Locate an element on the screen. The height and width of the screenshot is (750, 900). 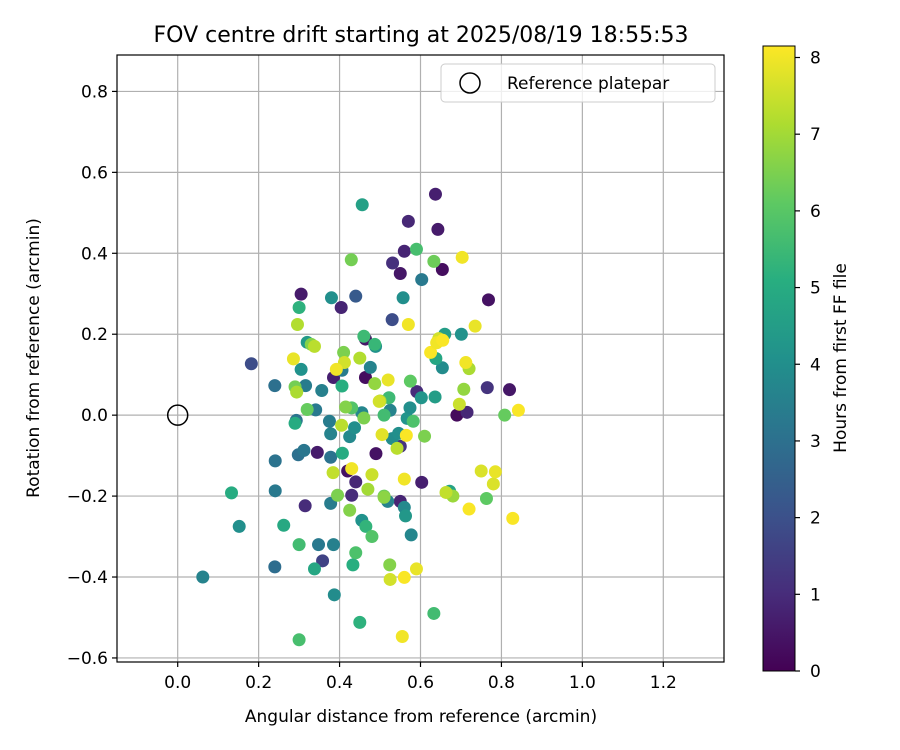
x-tick-label: 0.2 is located at coordinates (258, 683).